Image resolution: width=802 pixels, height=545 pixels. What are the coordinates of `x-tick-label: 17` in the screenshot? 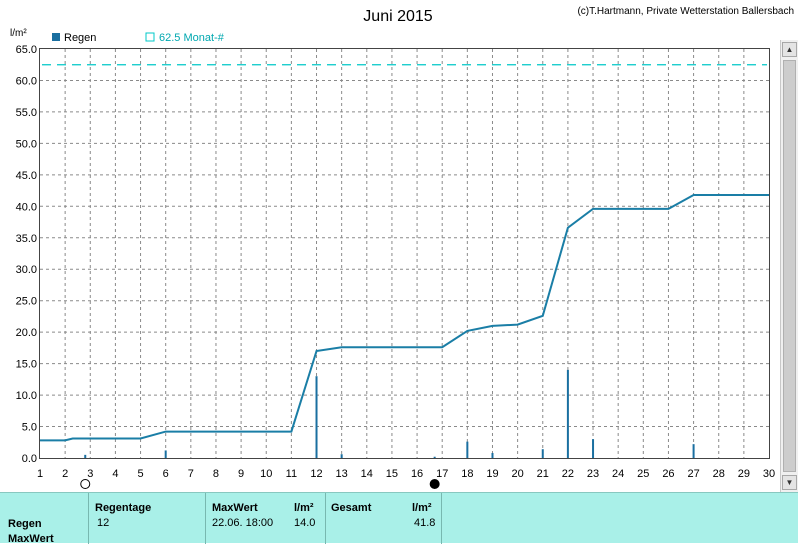 It's located at (442, 474).